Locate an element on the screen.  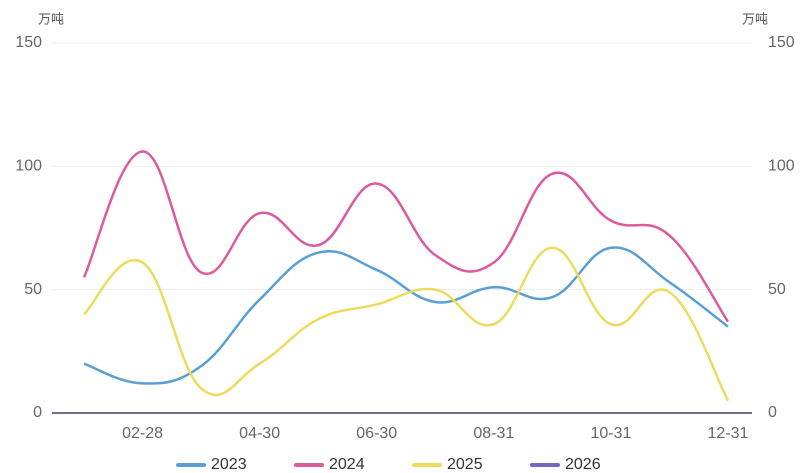
y2-axis-unit: 万吨 is located at coordinates (755, 18).